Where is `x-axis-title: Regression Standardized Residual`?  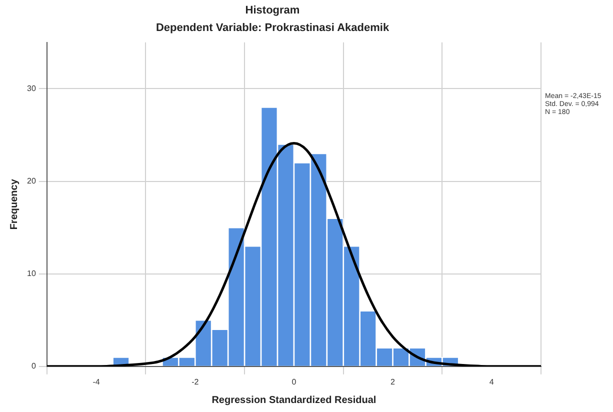
x-axis-title: Regression Standardized Residual is located at coordinates (294, 400).